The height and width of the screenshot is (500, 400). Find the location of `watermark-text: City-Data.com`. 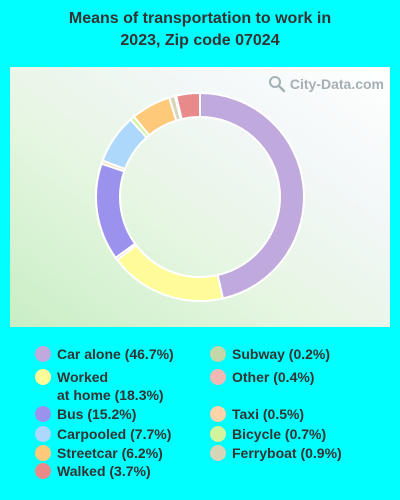

watermark-text: City-Data.com is located at coordinates (336, 84).